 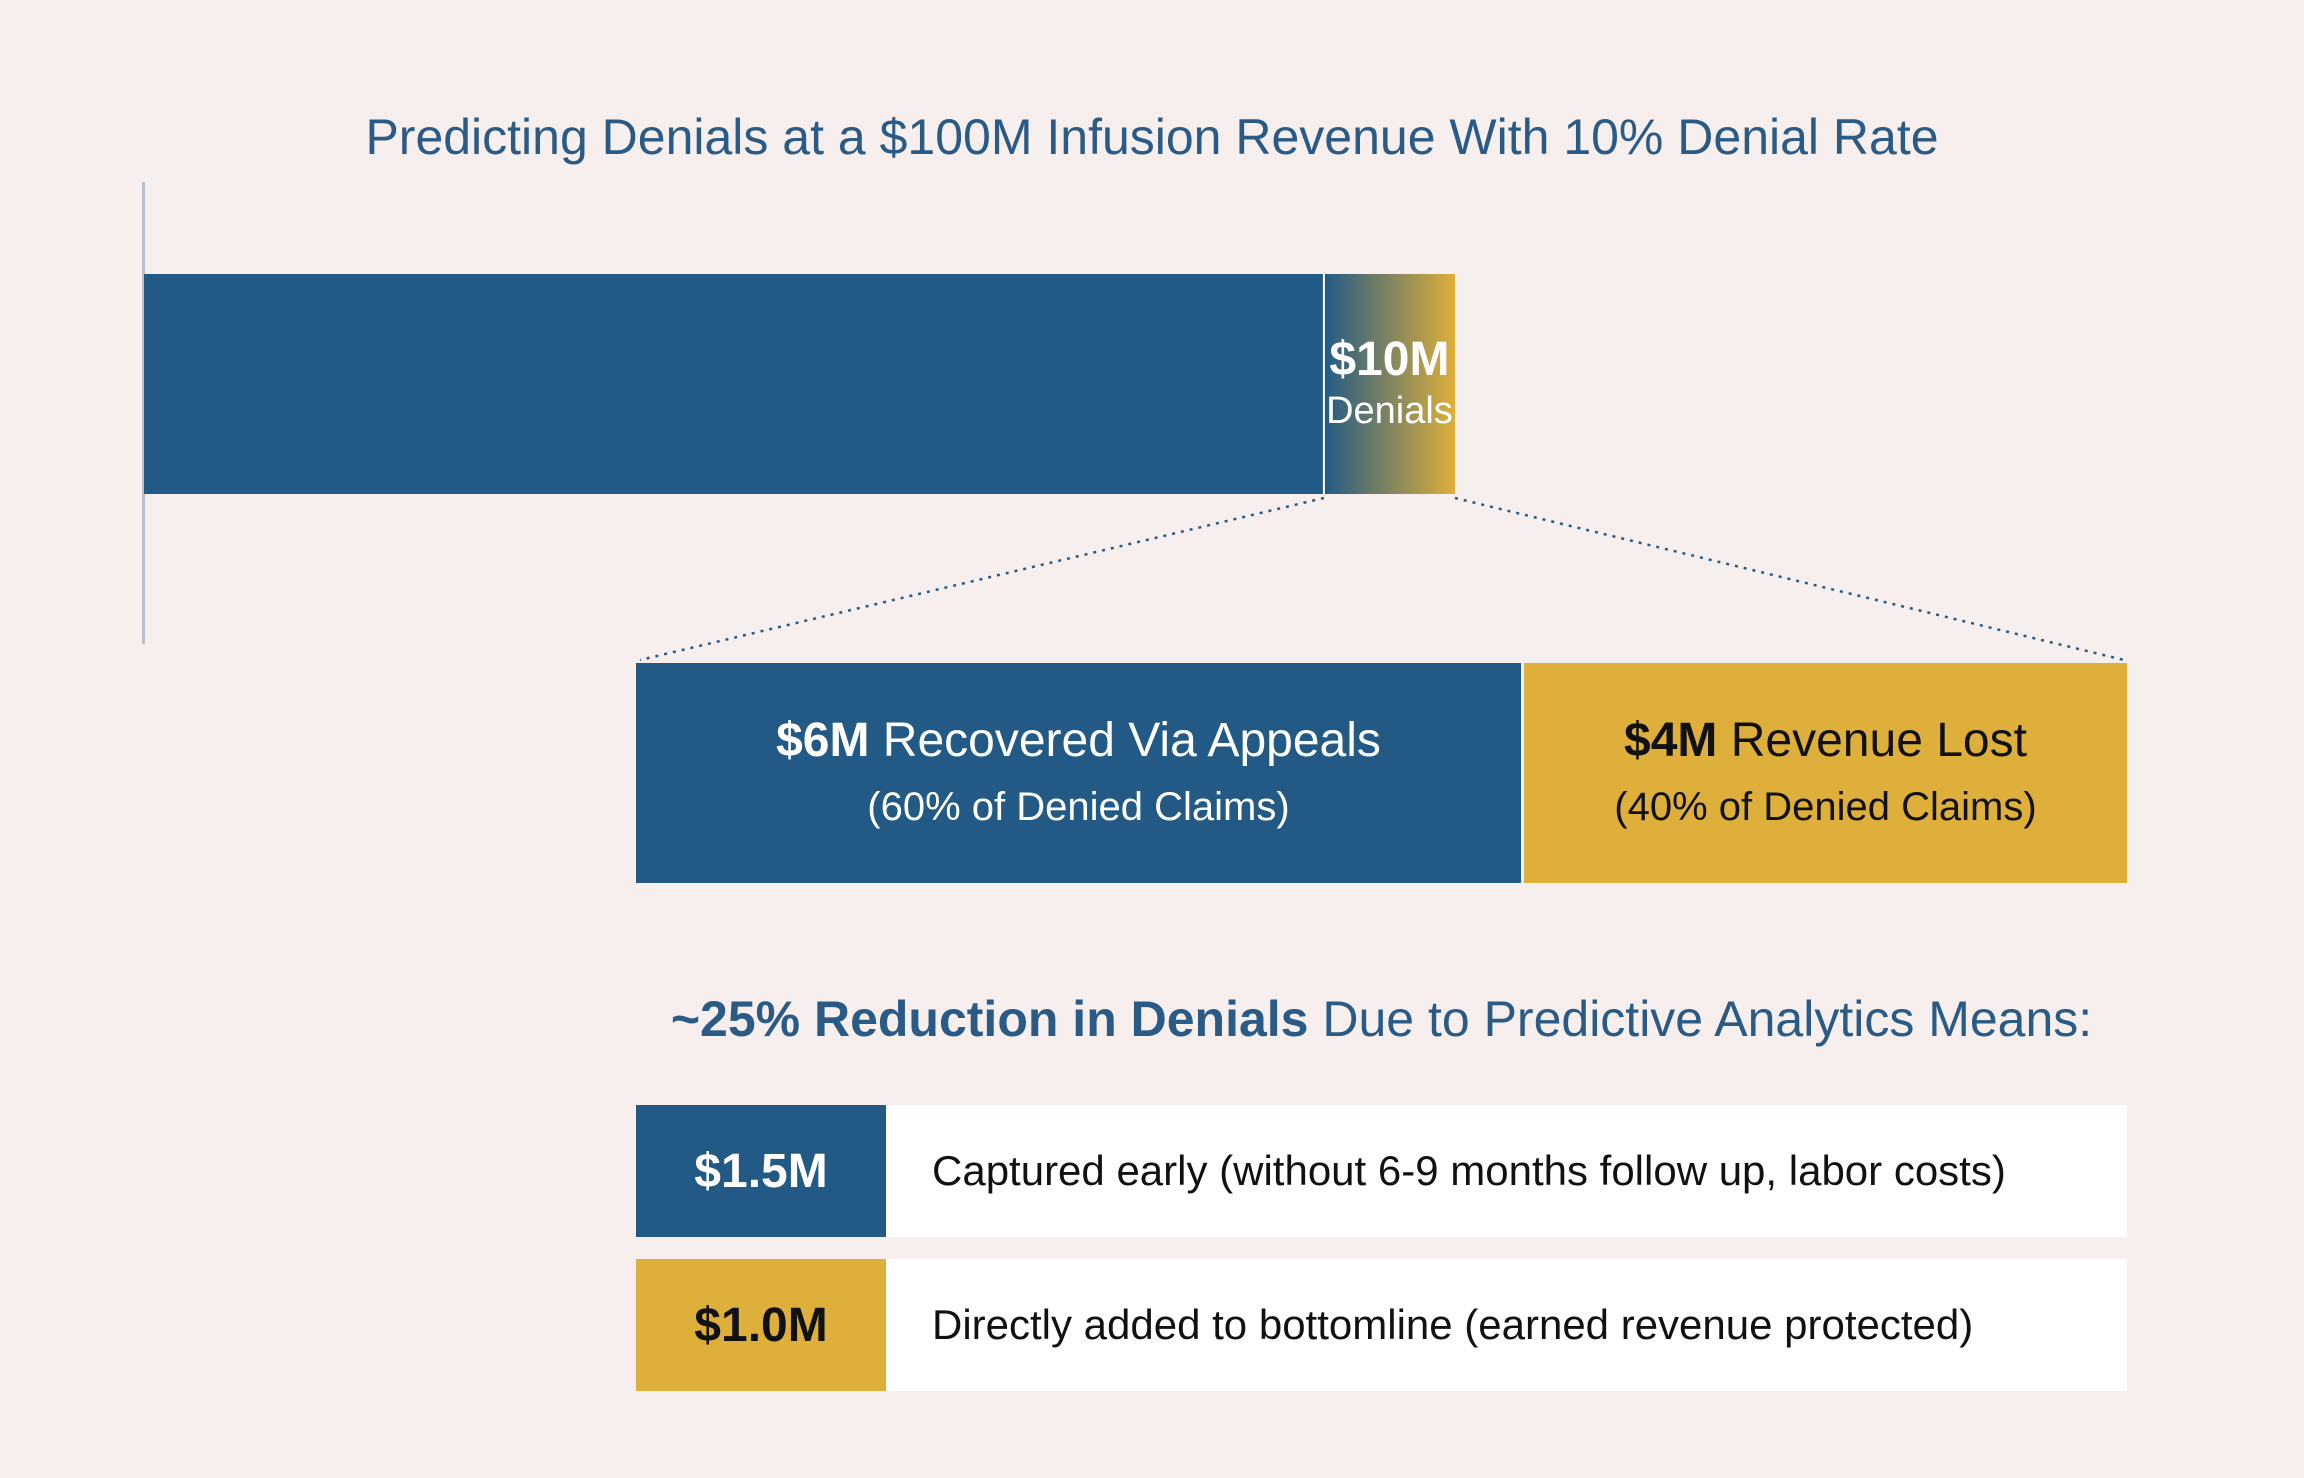 What do you see at coordinates (823, 740) in the screenshot?
I see `recovered-value: $6M` at bounding box center [823, 740].